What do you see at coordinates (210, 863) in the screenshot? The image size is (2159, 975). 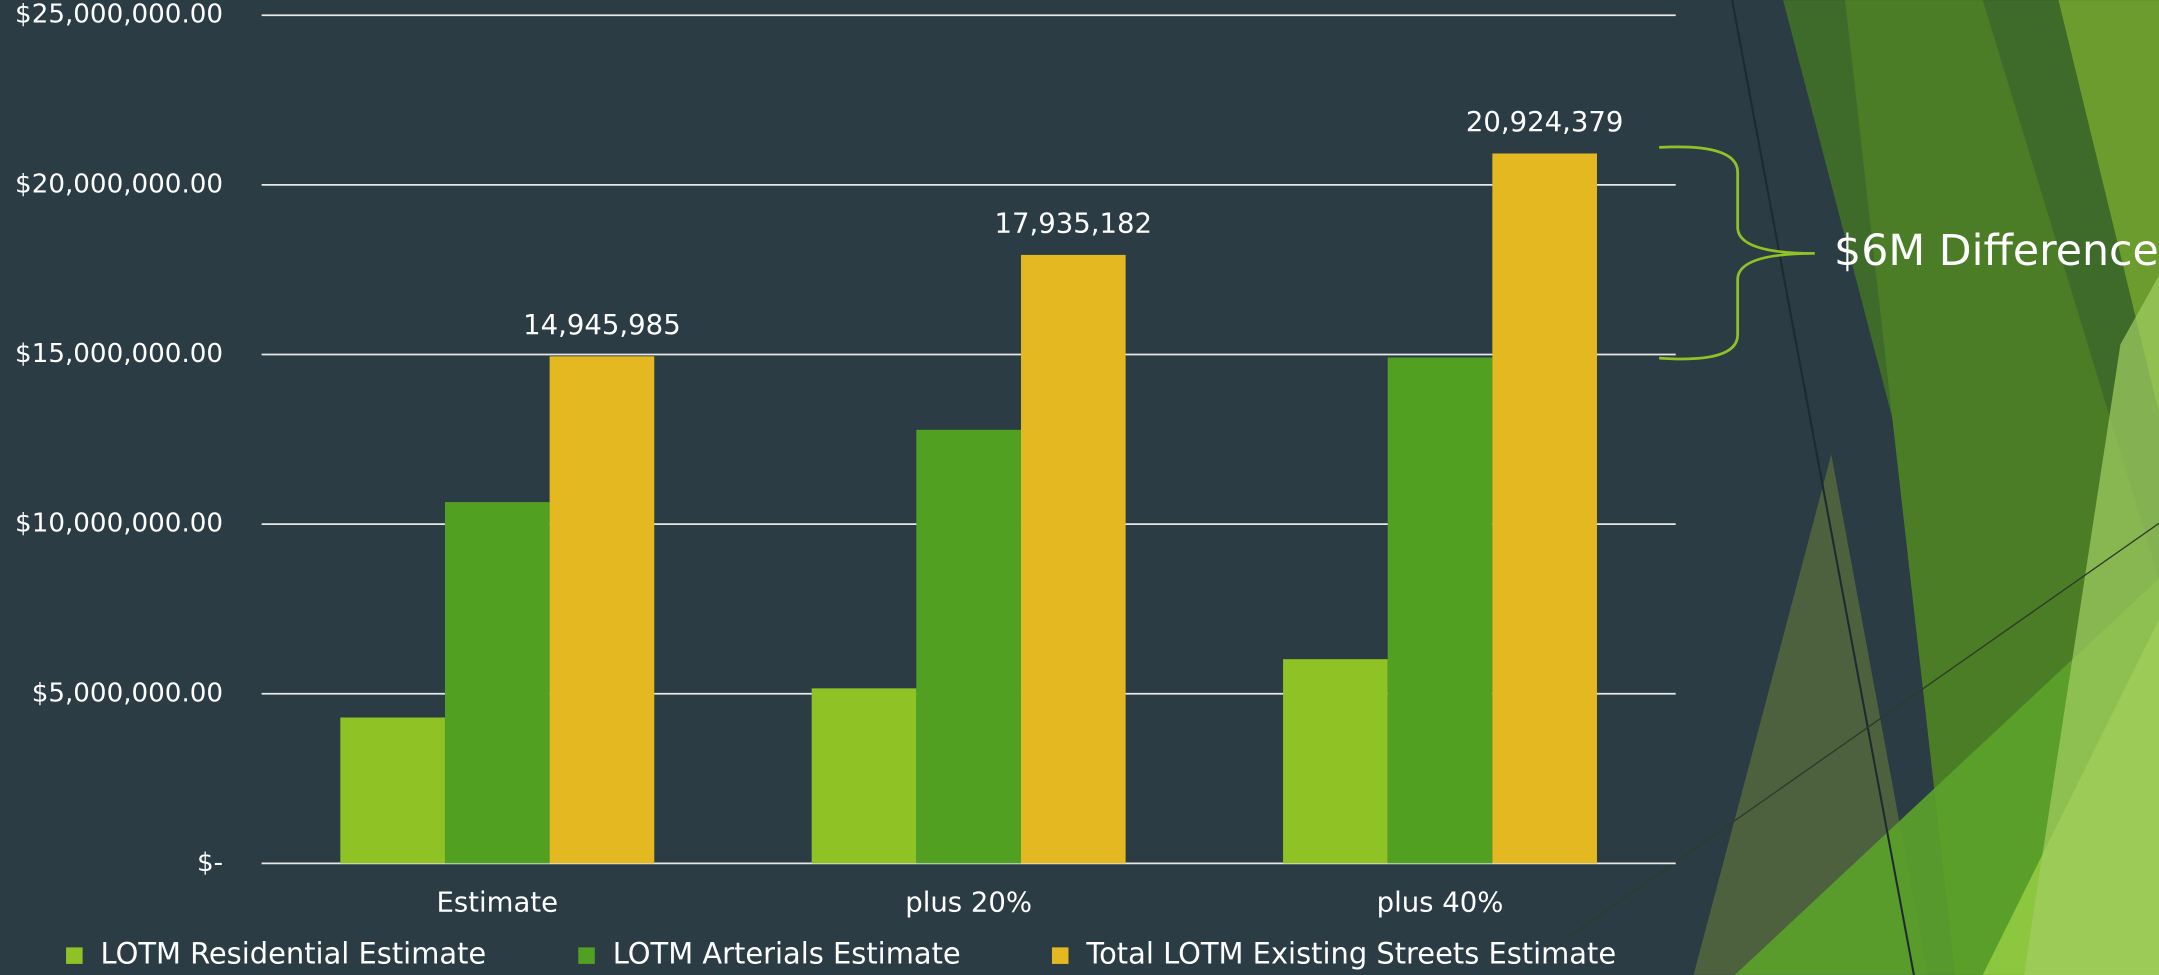 I see `y-tick-label: $-` at bounding box center [210, 863].